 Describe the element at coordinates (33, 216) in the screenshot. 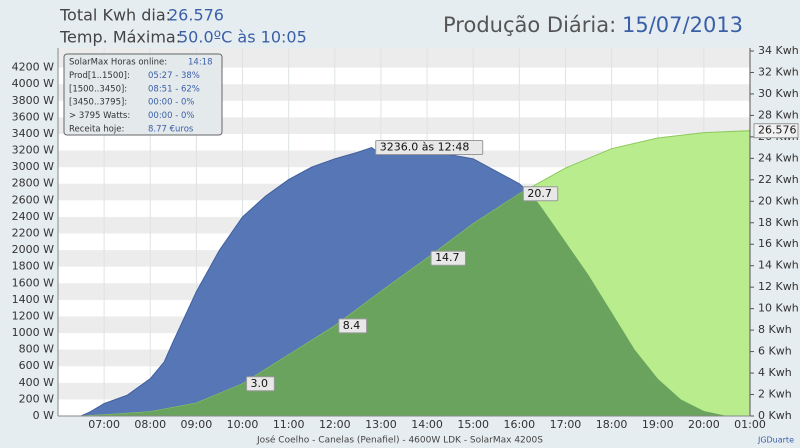

I see `y-tick-label: 2400 W` at that location.